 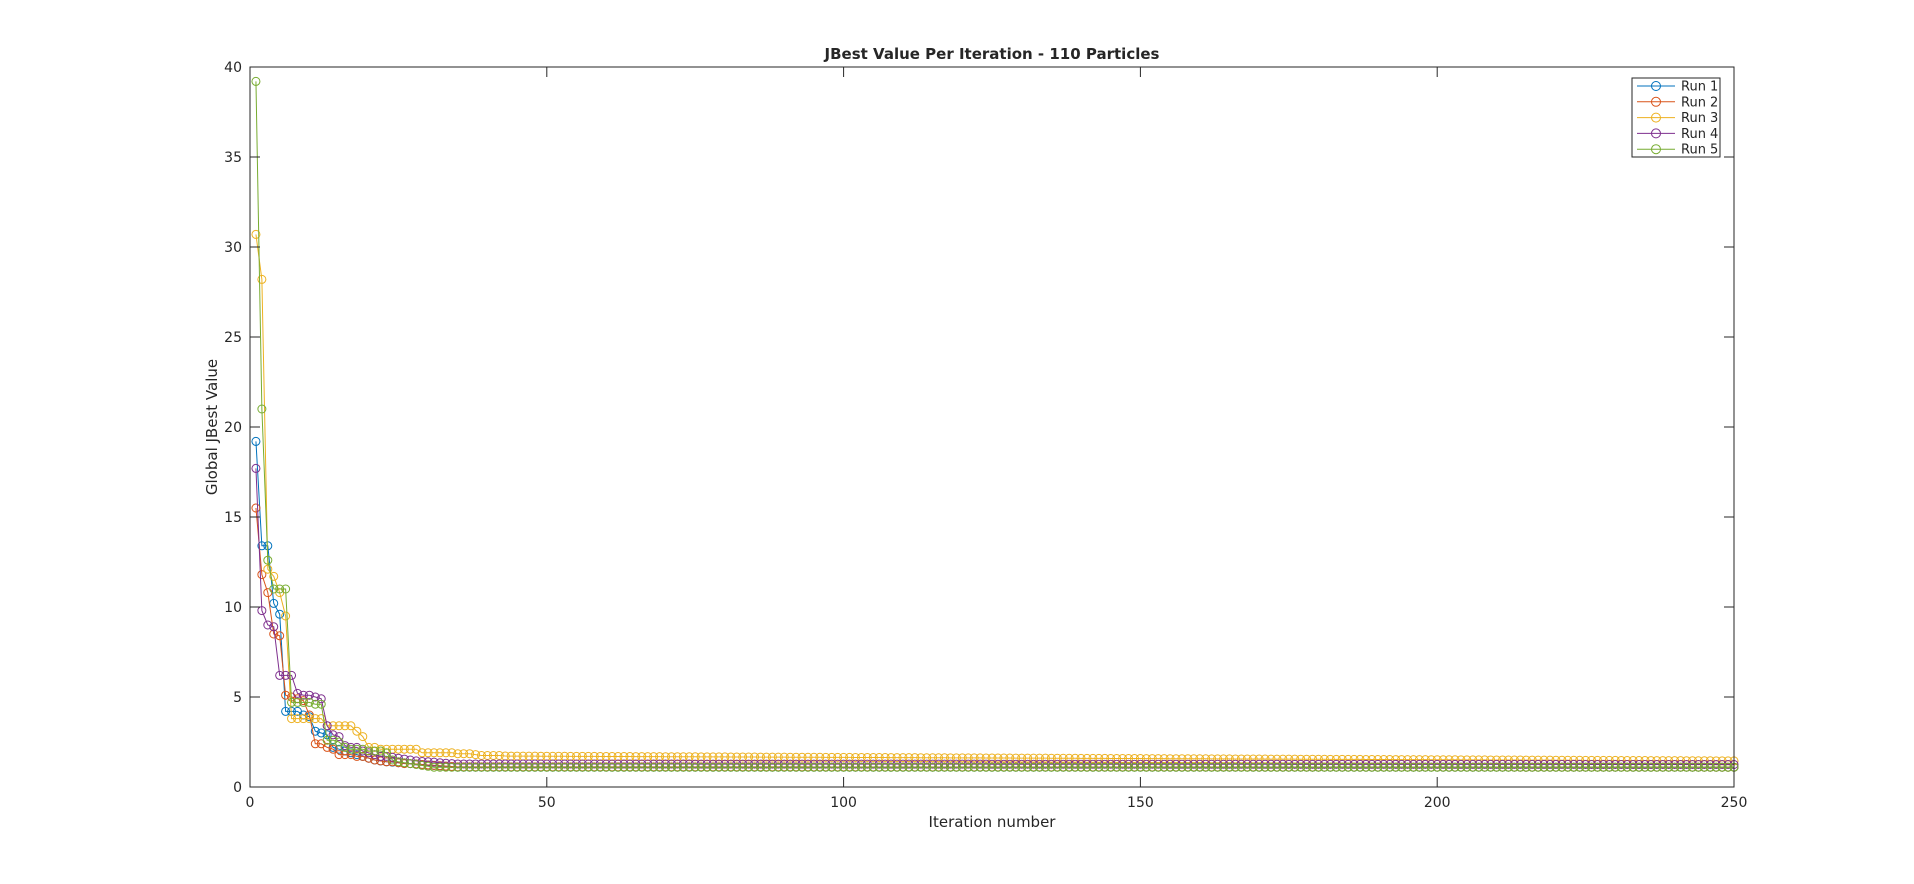 What do you see at coordinates (237, 788) in the screenshot?
I see `y-tick-label: 0` at bounding box center [237, 788].